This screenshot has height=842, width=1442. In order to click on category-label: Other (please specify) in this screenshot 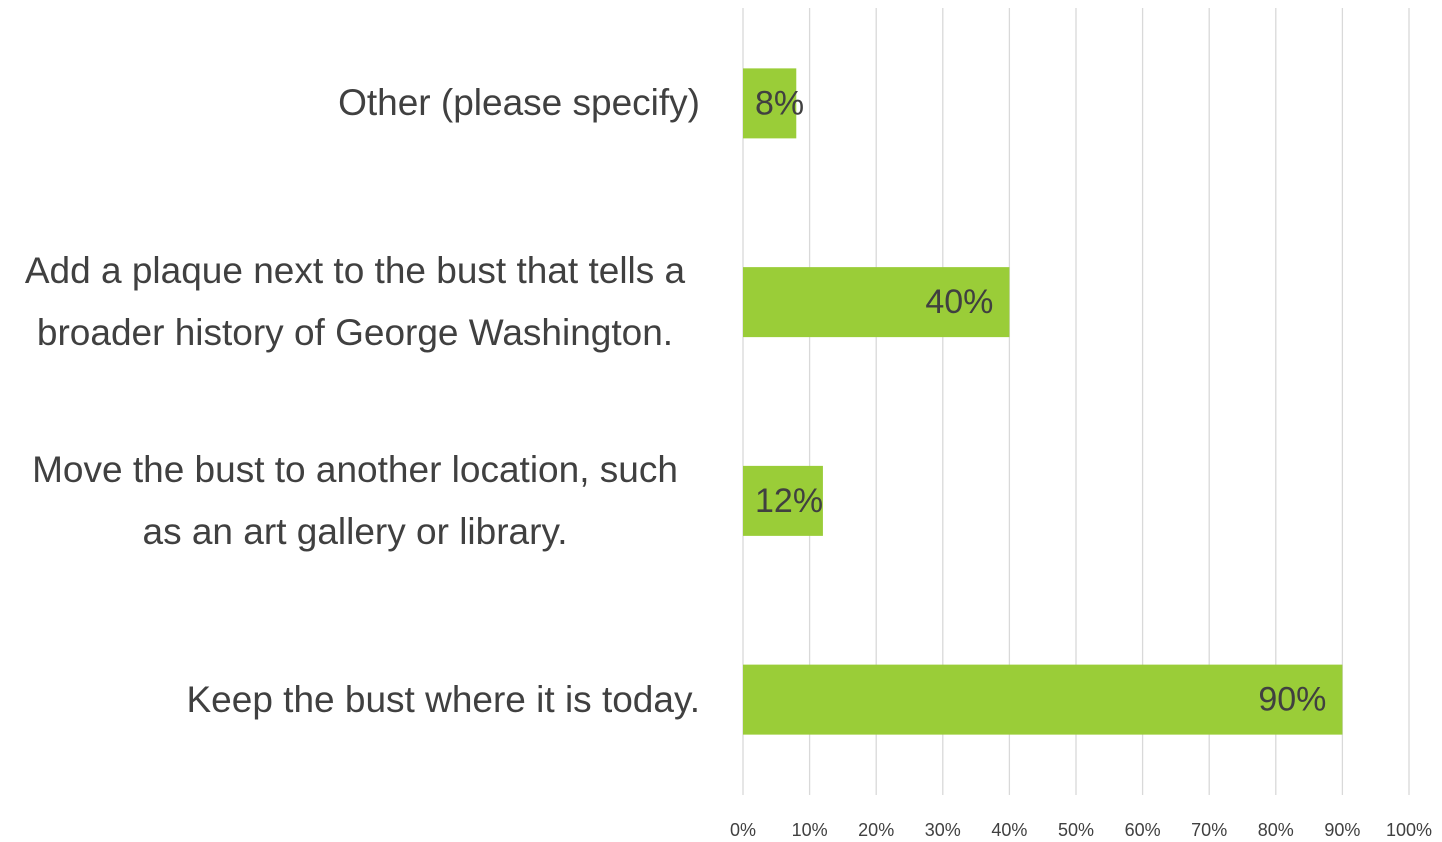, I will do `click(519, 103)`.